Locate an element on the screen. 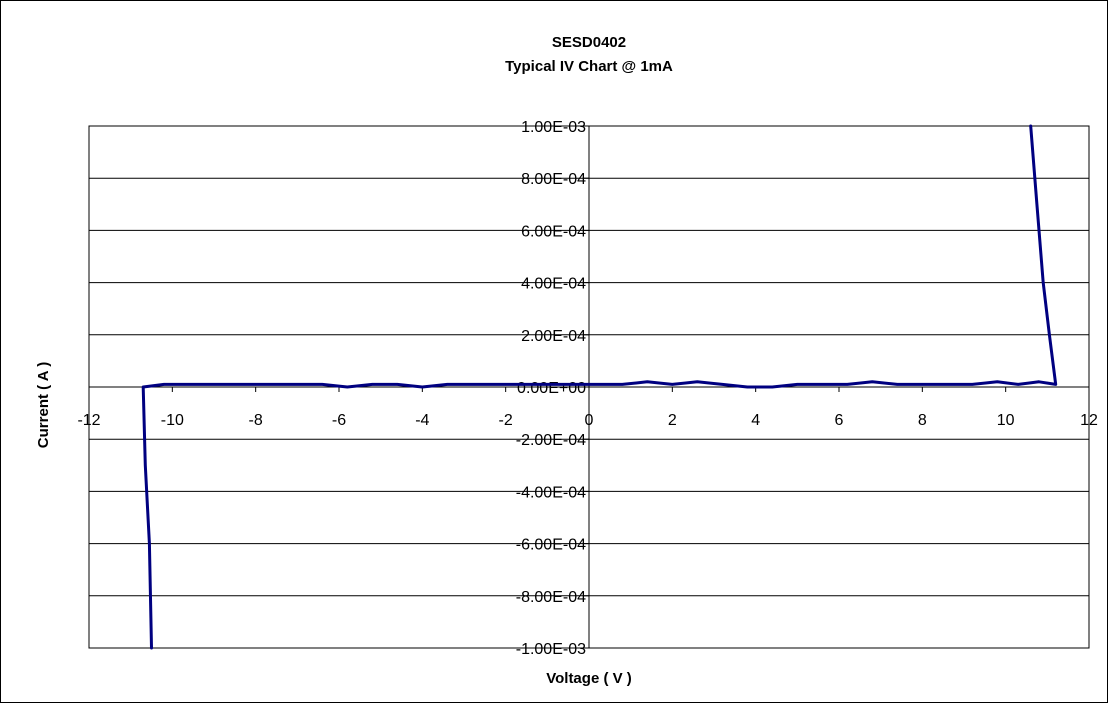 This screenshot has width=1108, height=704. x-tick-label: 6 is located at coordinates (839, 420).